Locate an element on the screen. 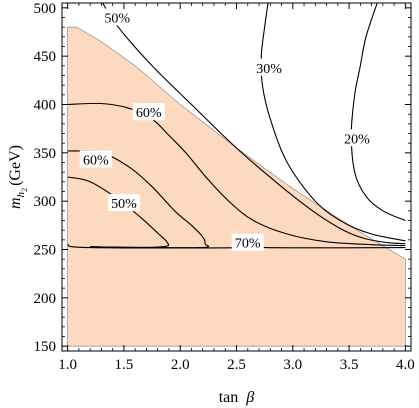 The image size is (419, 408). y-tick-label: 150 is located at coordinates (45, 347).